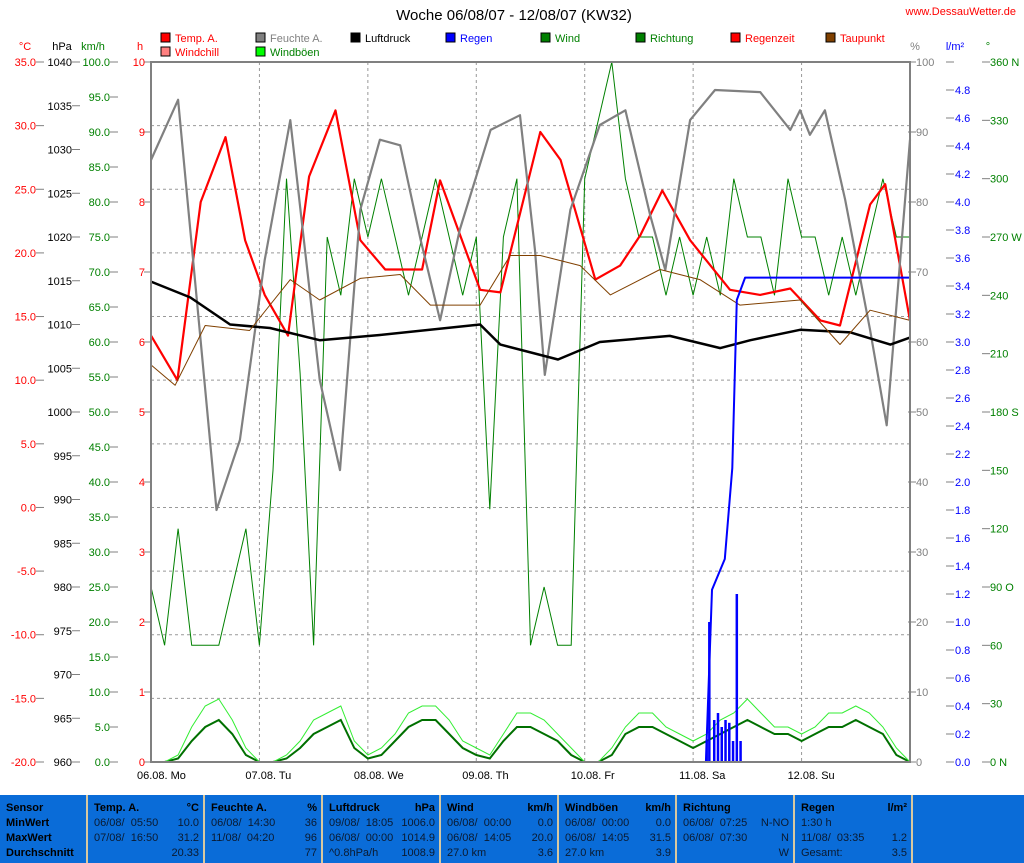 The image size is (1024, 863). What do you see at coordinates (142, 203) in the screenshot?
I see `axis-tick-label-hours: 8` at bounding box center [142, 203].